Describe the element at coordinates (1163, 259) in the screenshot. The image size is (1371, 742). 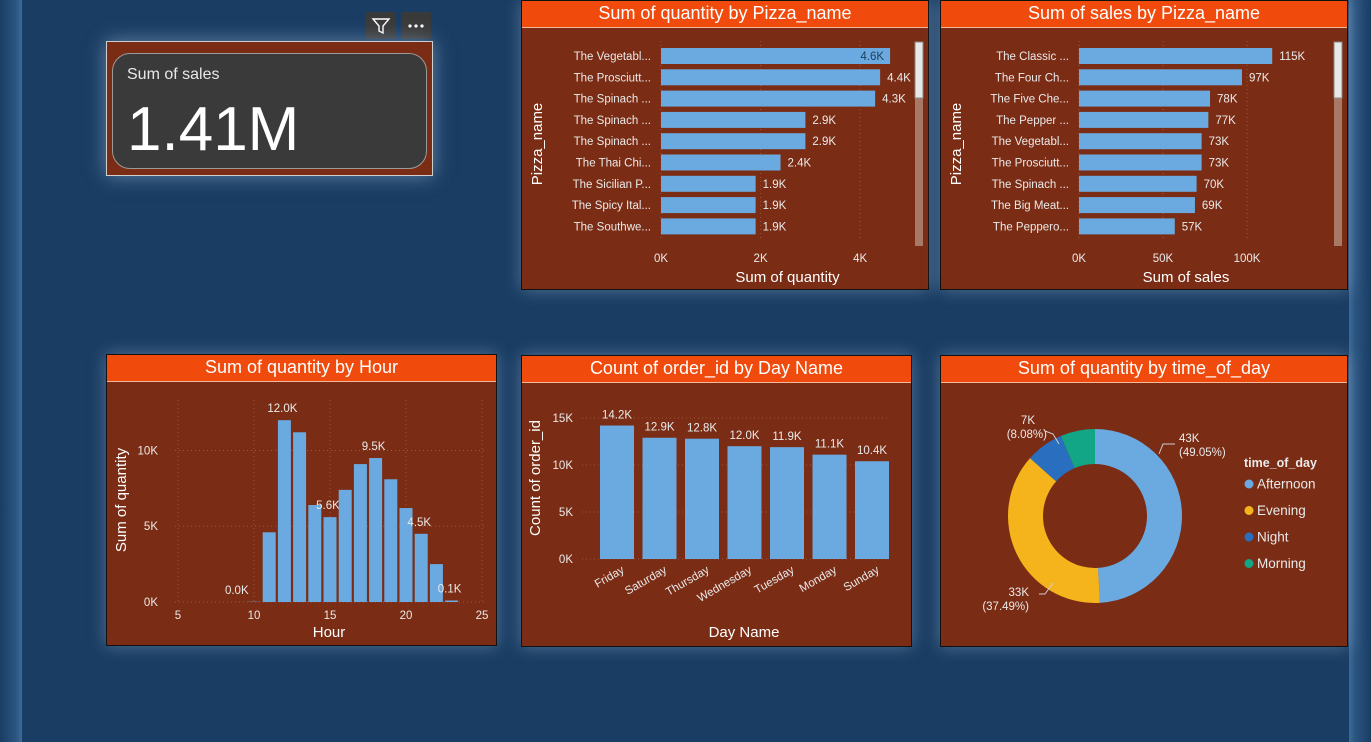
I see `tick-label: 50K` at that location.